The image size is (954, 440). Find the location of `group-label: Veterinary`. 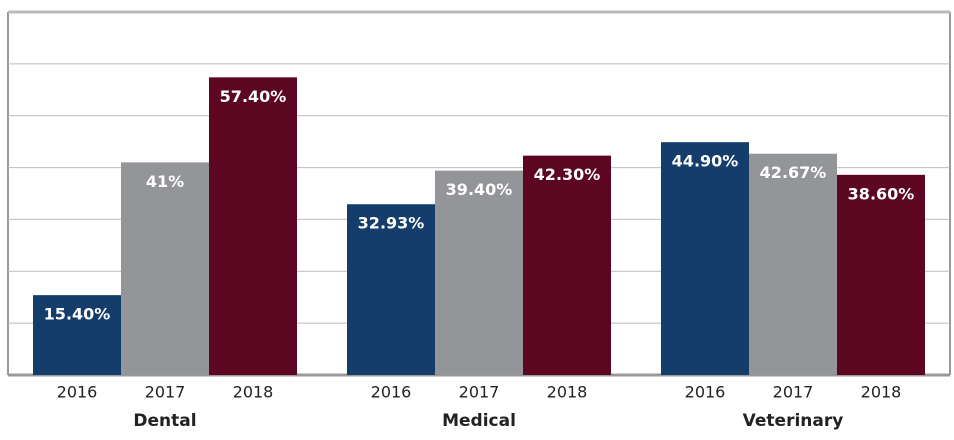

group-label: Veterinary is located at coordinates (793, 421).